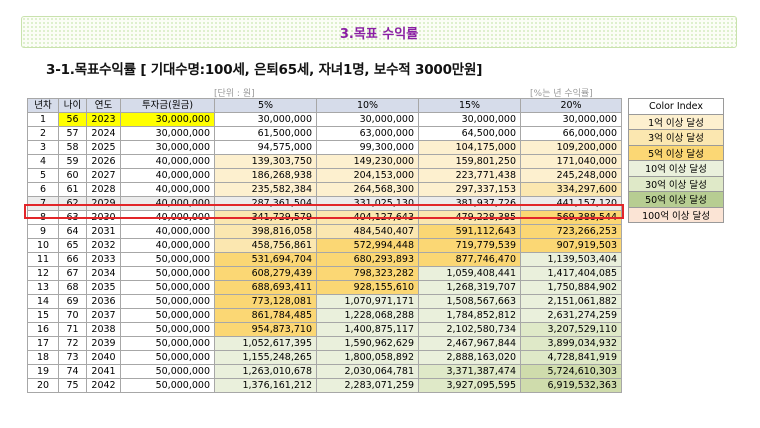  I want to click on cell-year: 2026, so click(103, 161).